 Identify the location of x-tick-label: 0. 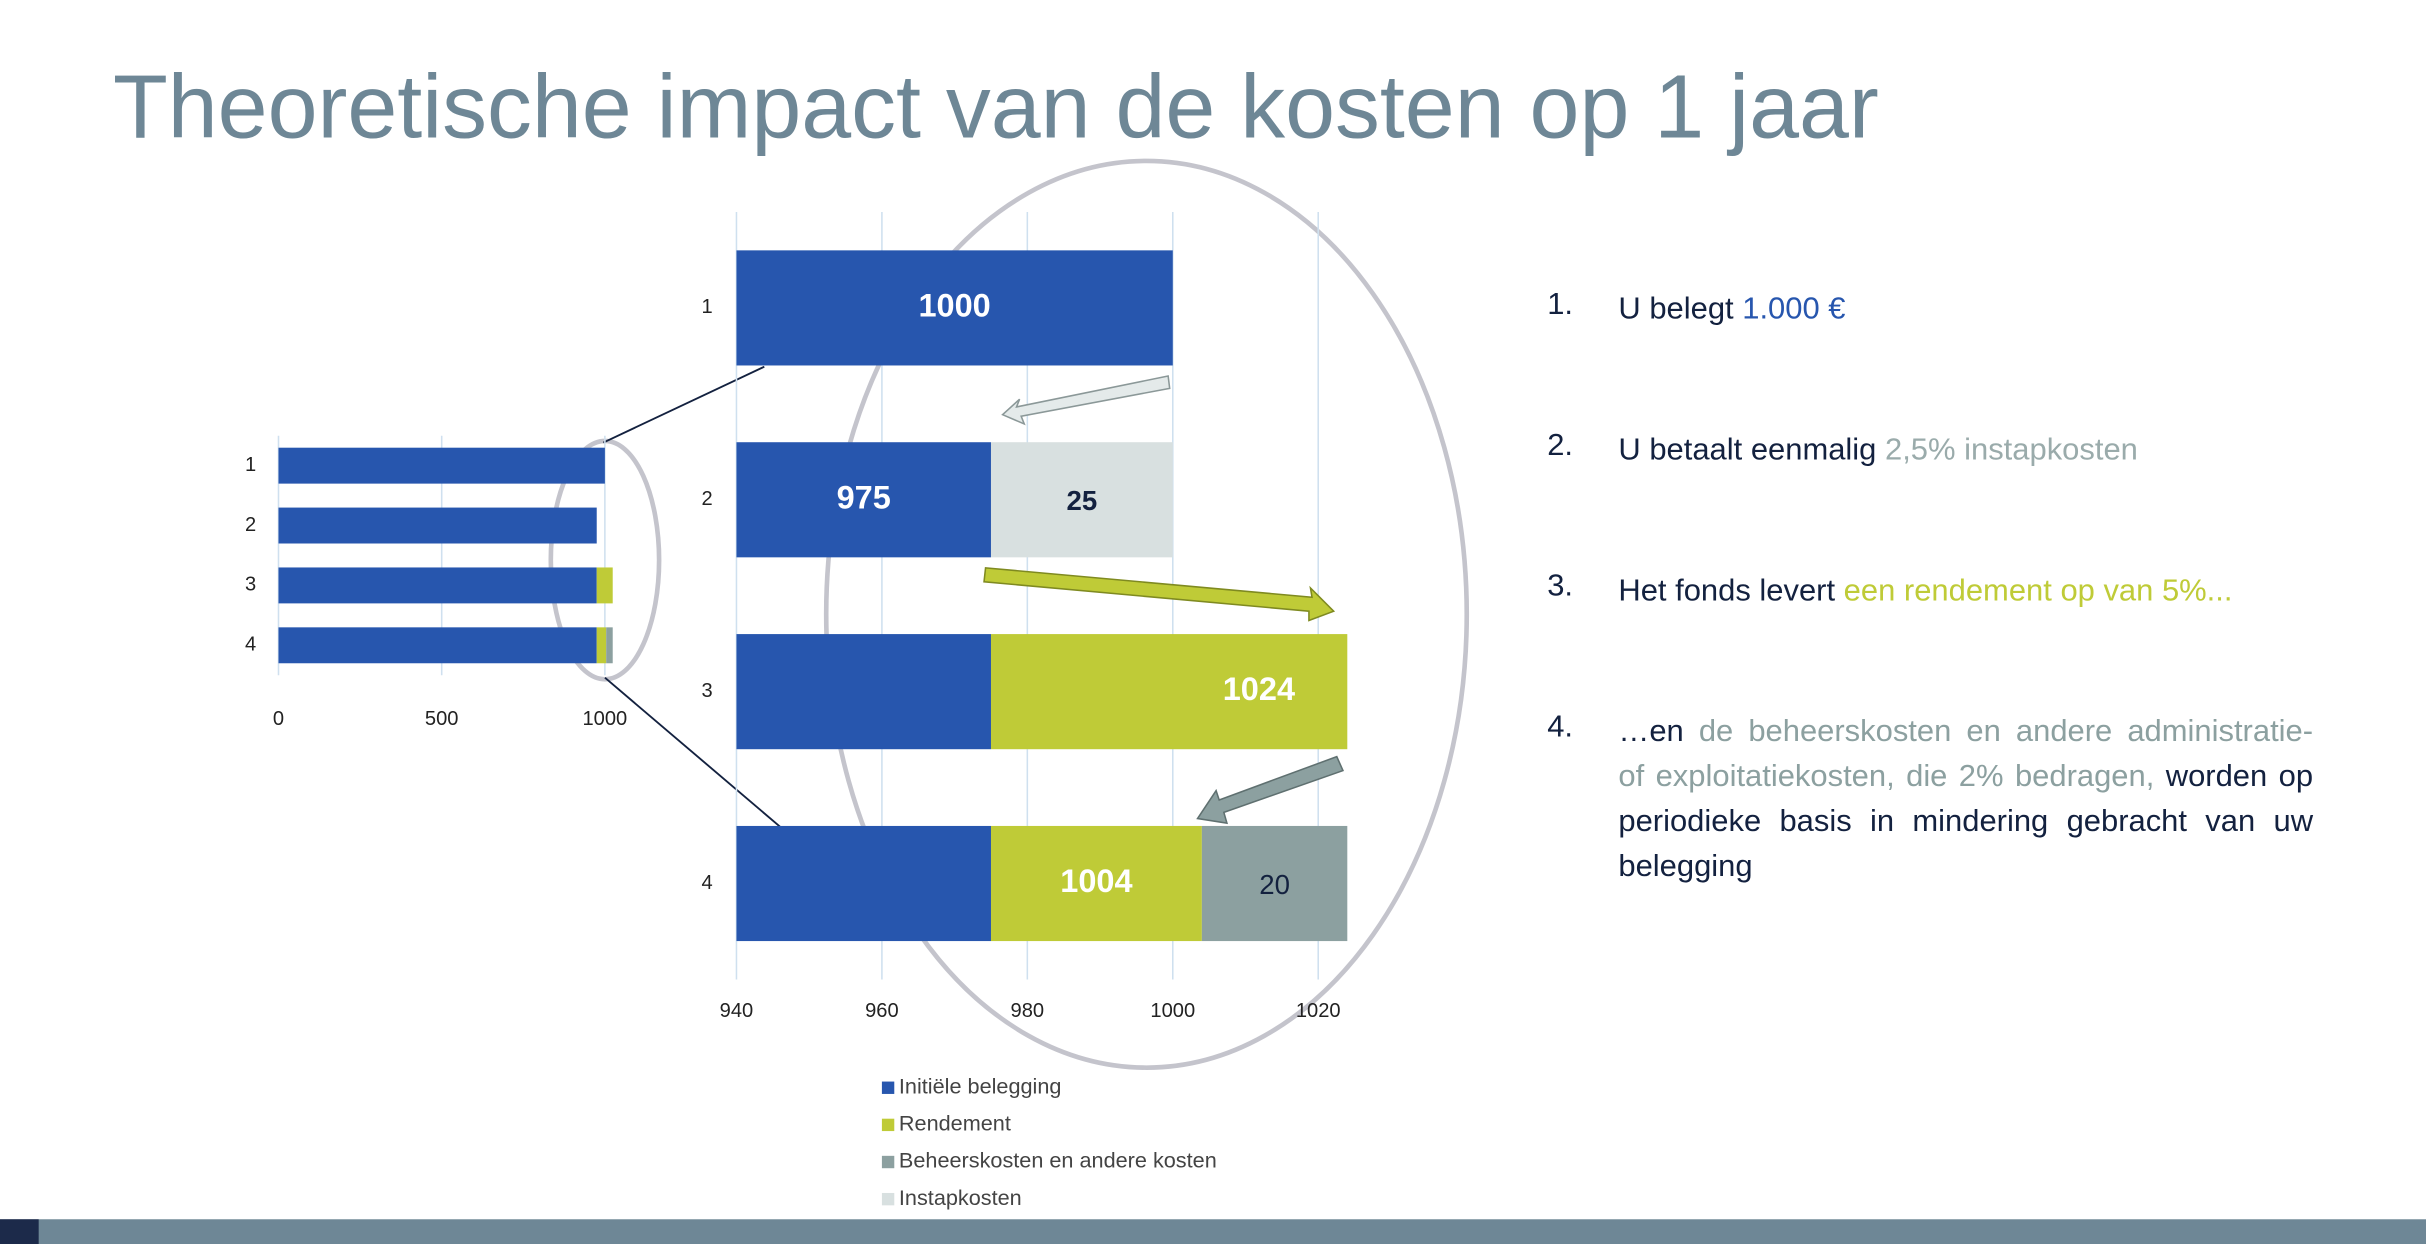
(278, 719).